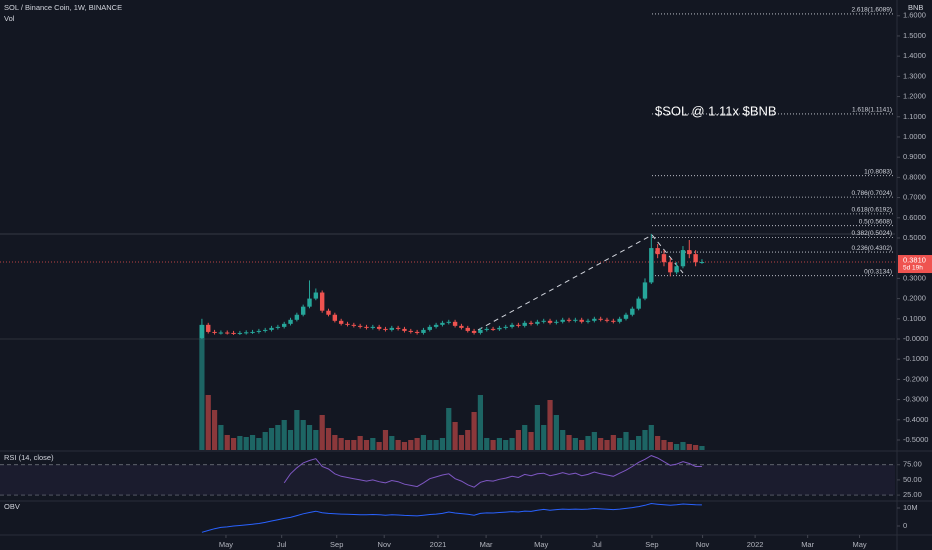 The width and height of the screenshot is (932, 550). What do you see at coordinates (915, 358) in the screenshot?
I see `y-tick-label: -0.1000` at bounding box center [915, 358].